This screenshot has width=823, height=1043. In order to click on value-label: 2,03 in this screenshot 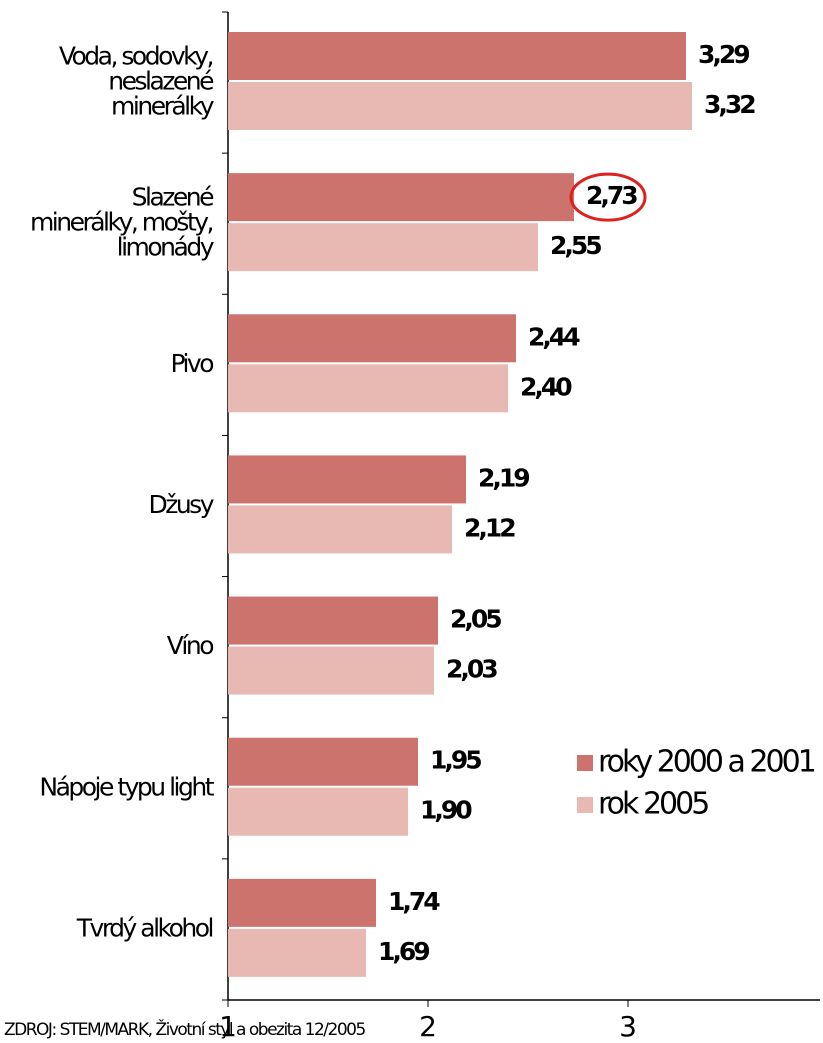, I will do `click(471, 669)`.